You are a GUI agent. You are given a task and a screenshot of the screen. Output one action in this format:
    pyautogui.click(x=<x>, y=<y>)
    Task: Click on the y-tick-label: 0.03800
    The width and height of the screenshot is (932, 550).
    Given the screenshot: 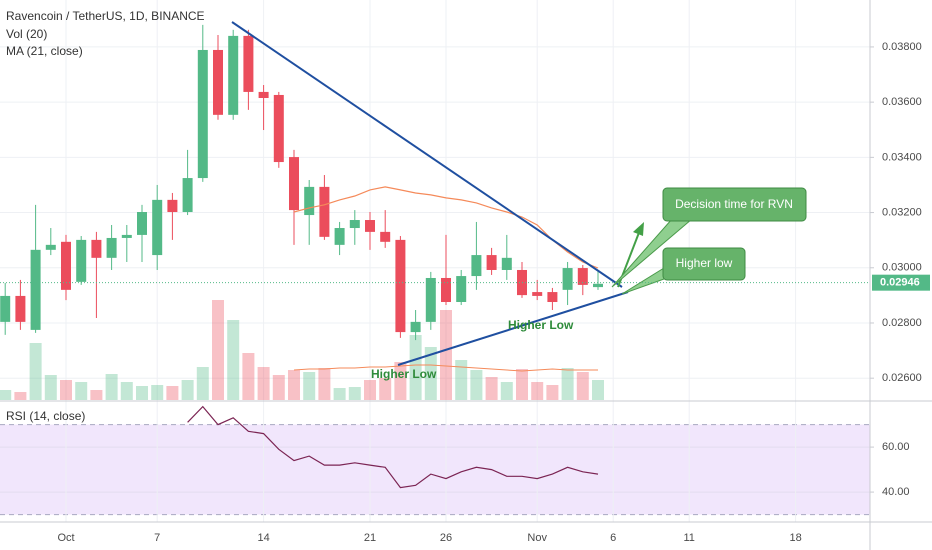 What is the action you would take?
    pyautogui.click(x=902, y=47)
    